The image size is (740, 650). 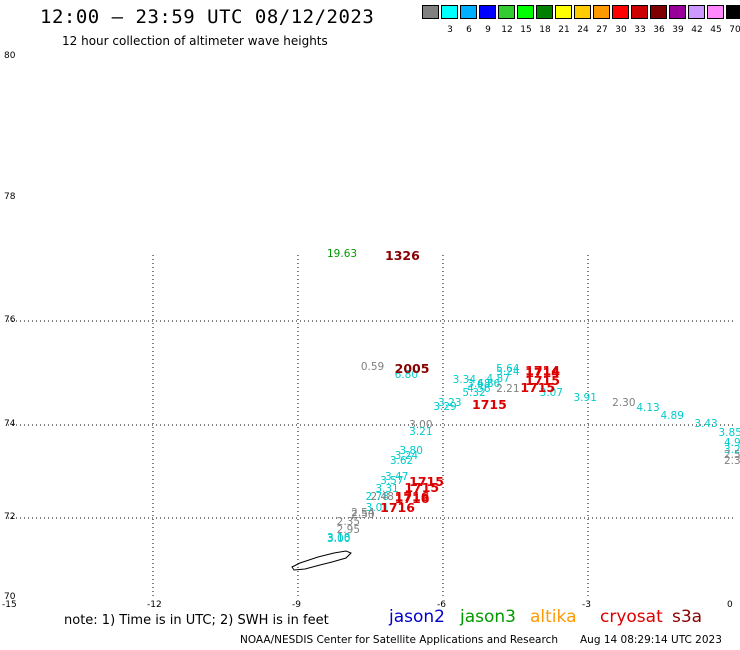 I want to click on wave-height-value: 3.25, so click(x=732, y=449).